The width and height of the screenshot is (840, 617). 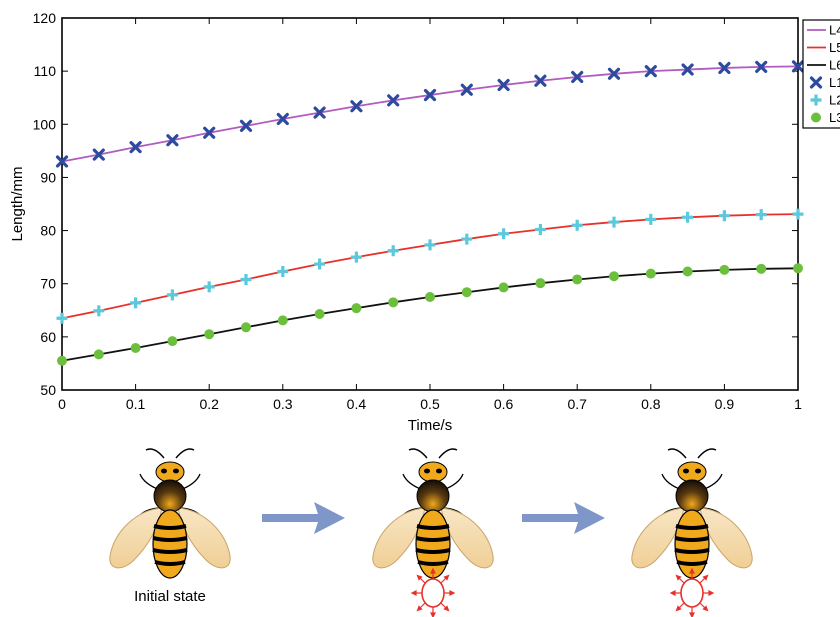 What do you see at coordinates (651, 404) in the screenshot?
I see `x-tick-label: 0.8` at bounding box center [651, 404].